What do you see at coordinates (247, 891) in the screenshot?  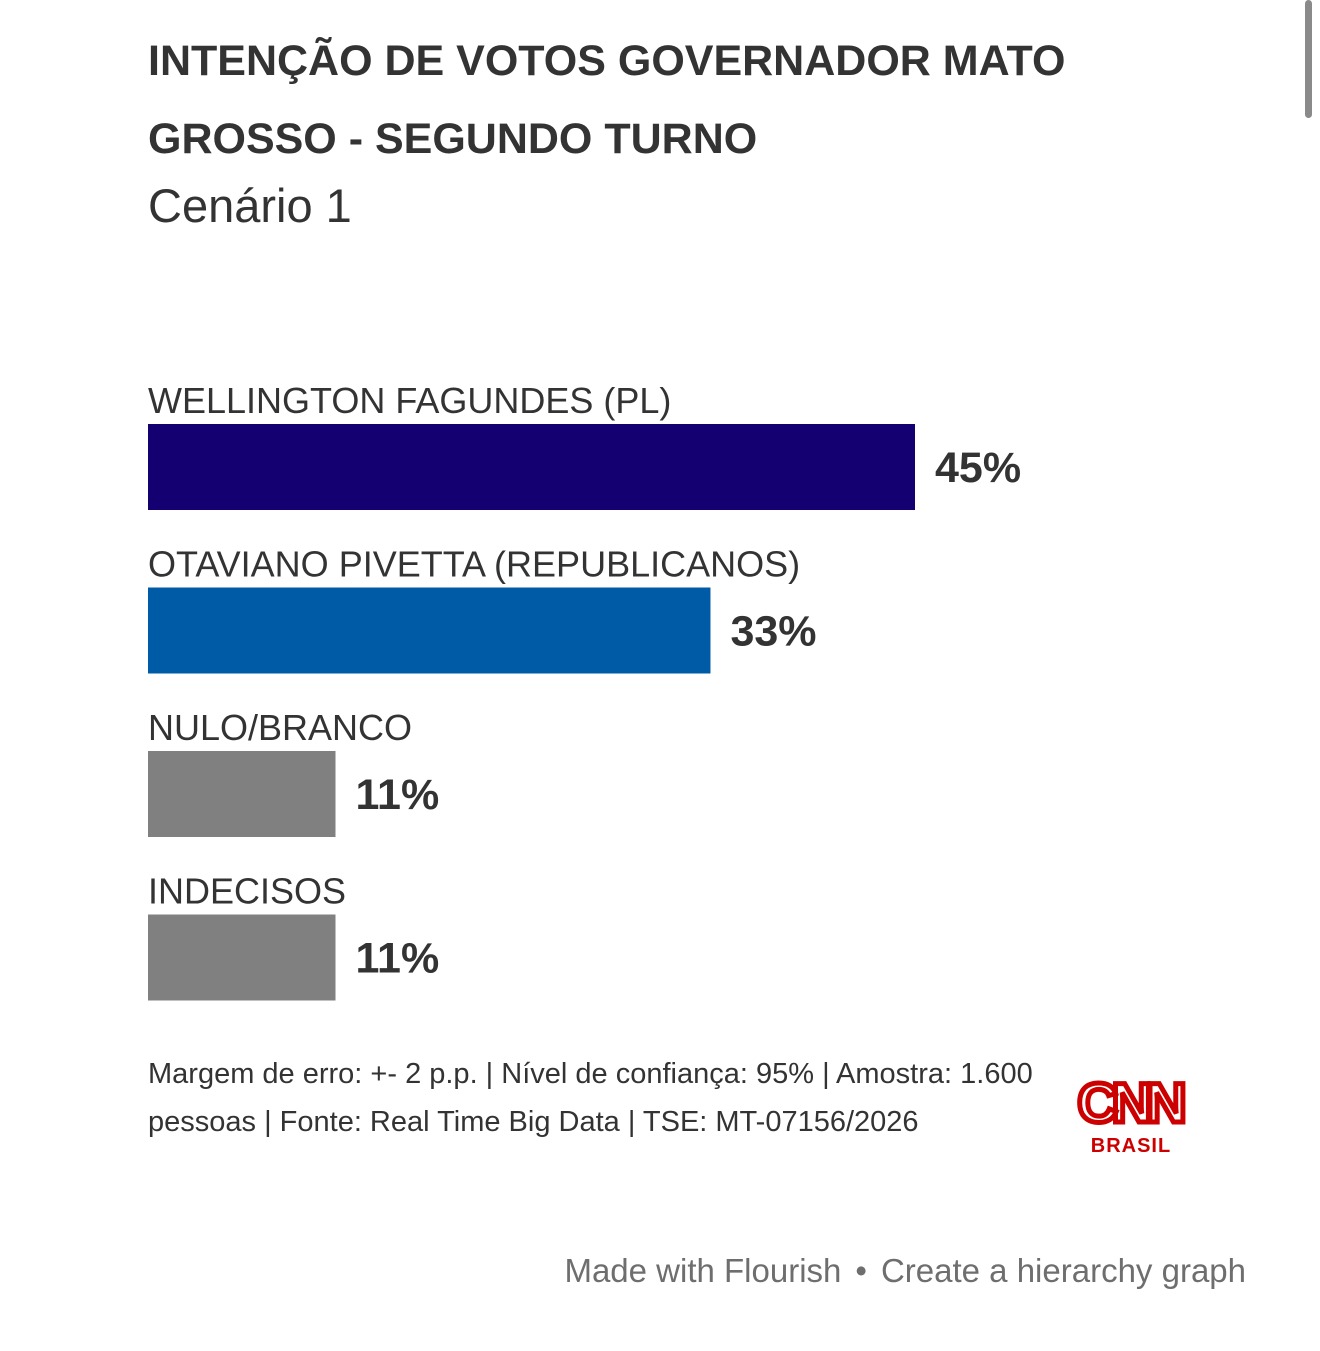 I see `category-label: INDECISOS` at bounding box center [247, 891].